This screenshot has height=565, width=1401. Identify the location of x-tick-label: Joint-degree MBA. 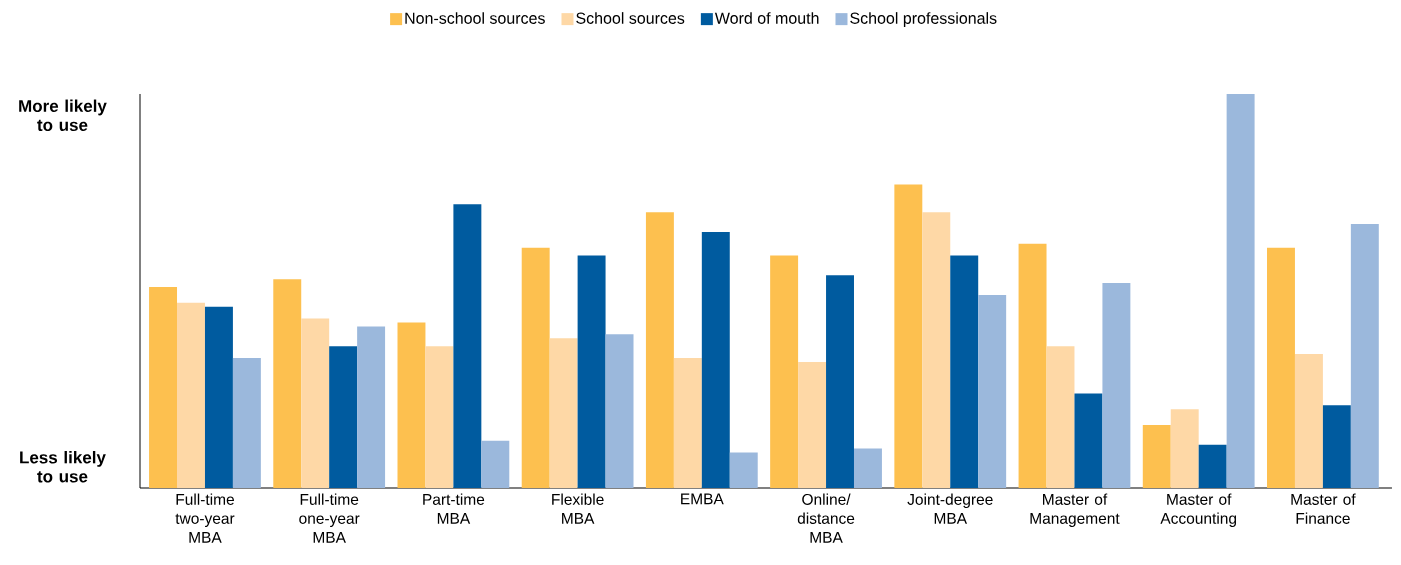
(950, 508).